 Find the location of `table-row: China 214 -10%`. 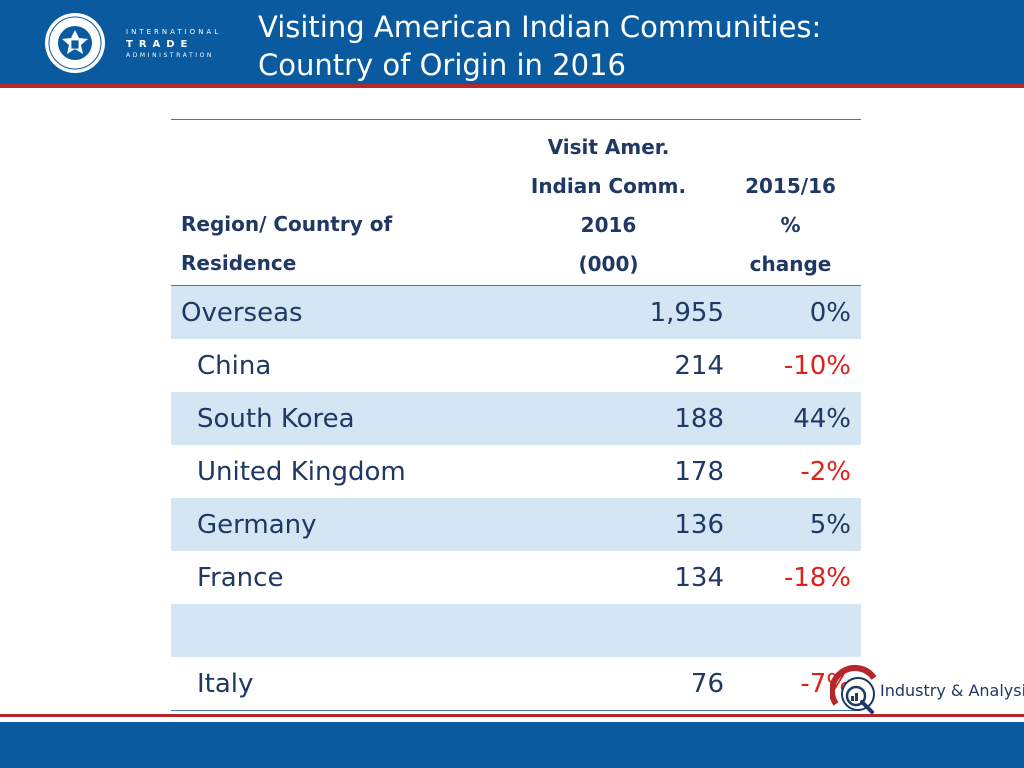

table-row: China 214 -10% is located at coordinates (516, 365).